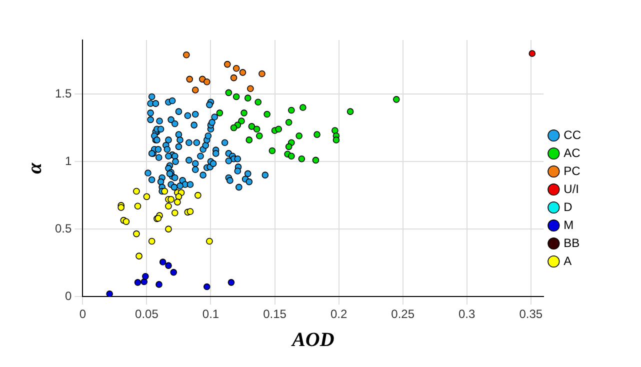  I want to click on x-tick-label: 0.35, so click(531, 314).